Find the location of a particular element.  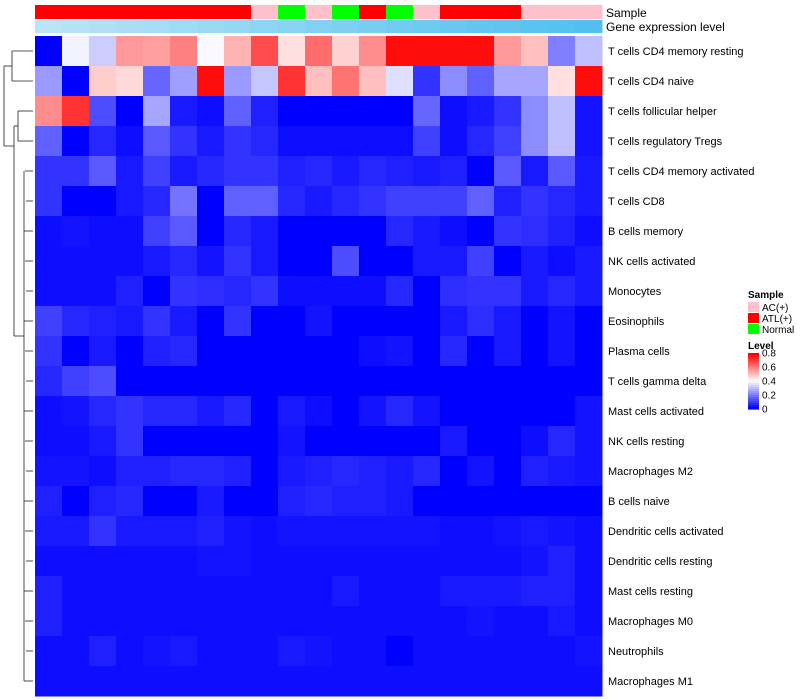

row-label: Neutrophils is located at coordinates (636, 652).